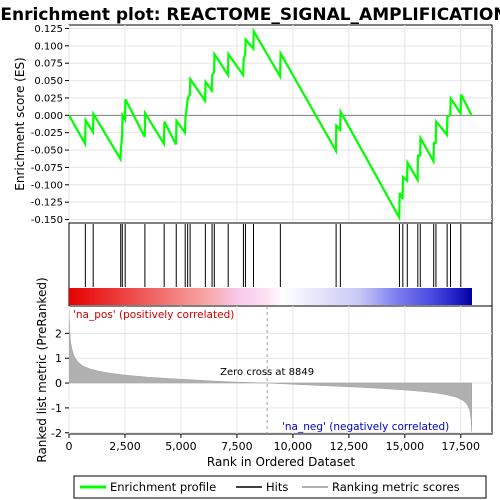 Image resolution: width=500 pixels, height=500 pixels. Describe the element at coordinates (42, 369) in the screenshot. I see `metric-y-axis-label: Ranked list metric (PreRanked)` at that location.